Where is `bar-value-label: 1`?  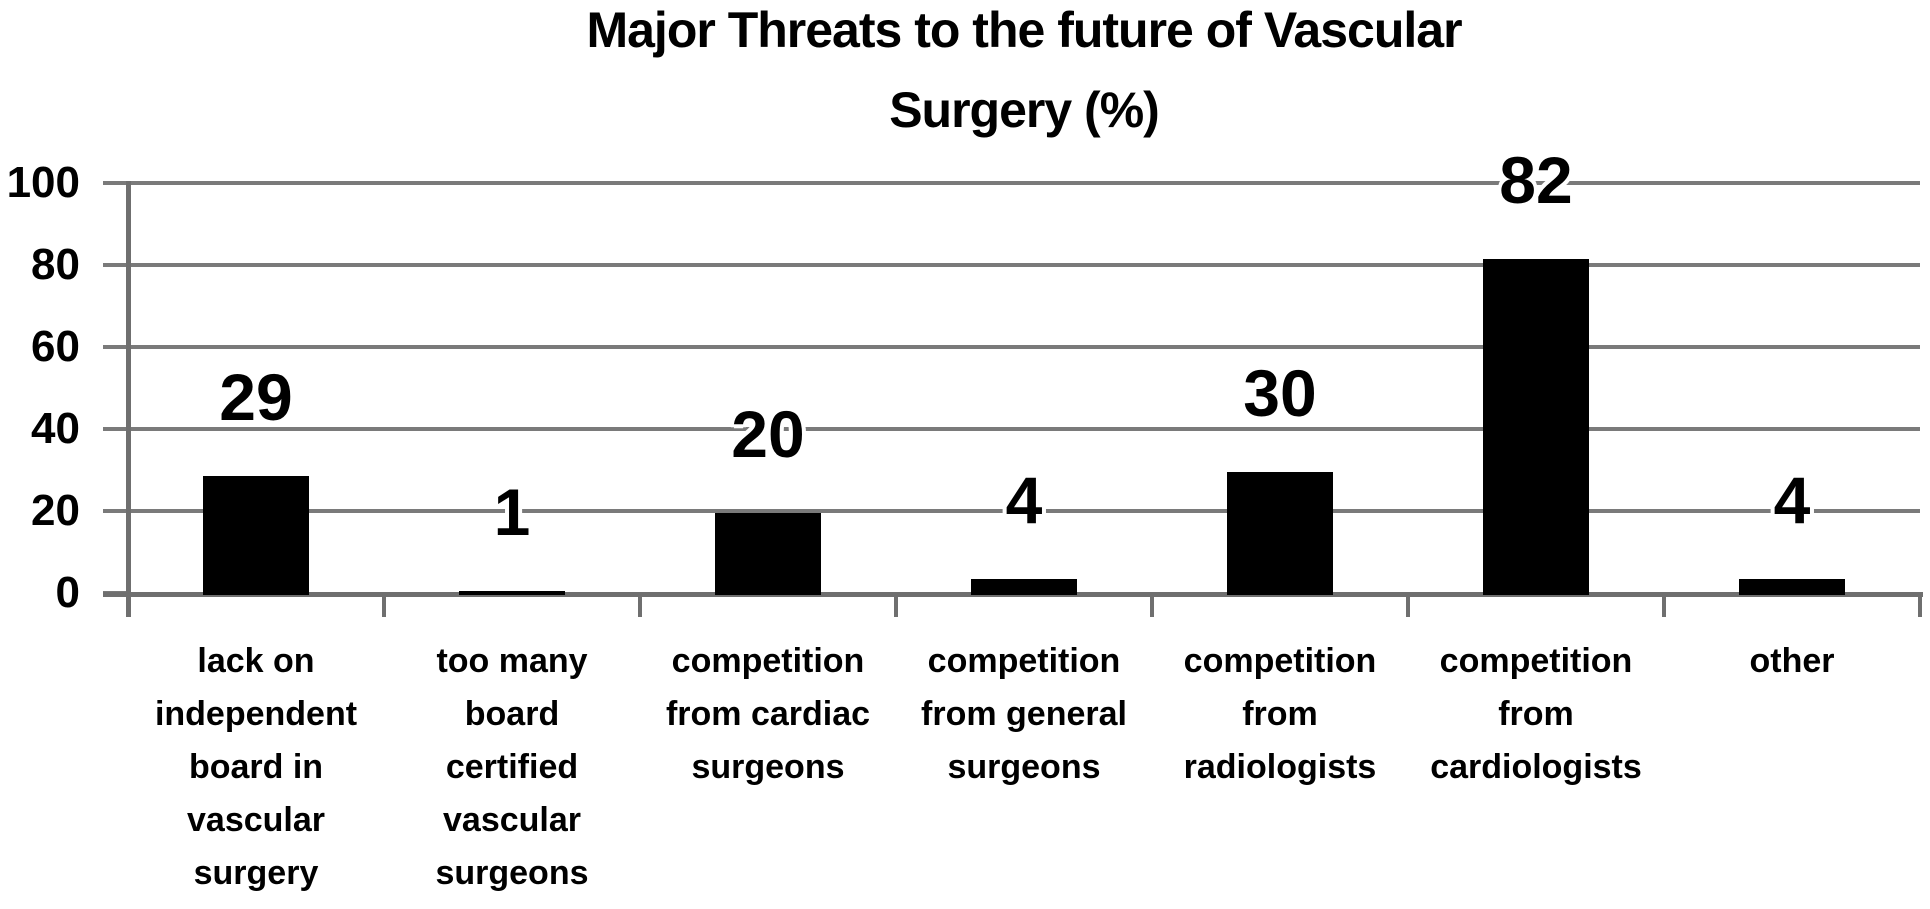 bar-value-label: 1 is located at coordinates (512, 511).